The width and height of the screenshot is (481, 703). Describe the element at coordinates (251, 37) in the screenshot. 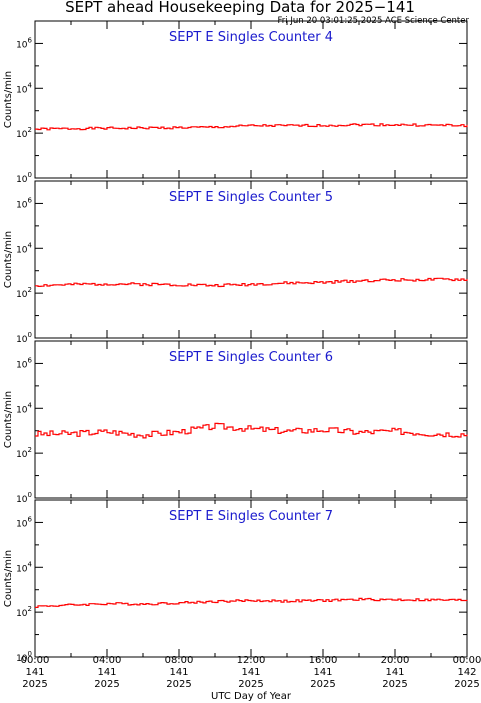

I see `panel-title: SEPT E Singles Counter 4` at that location.